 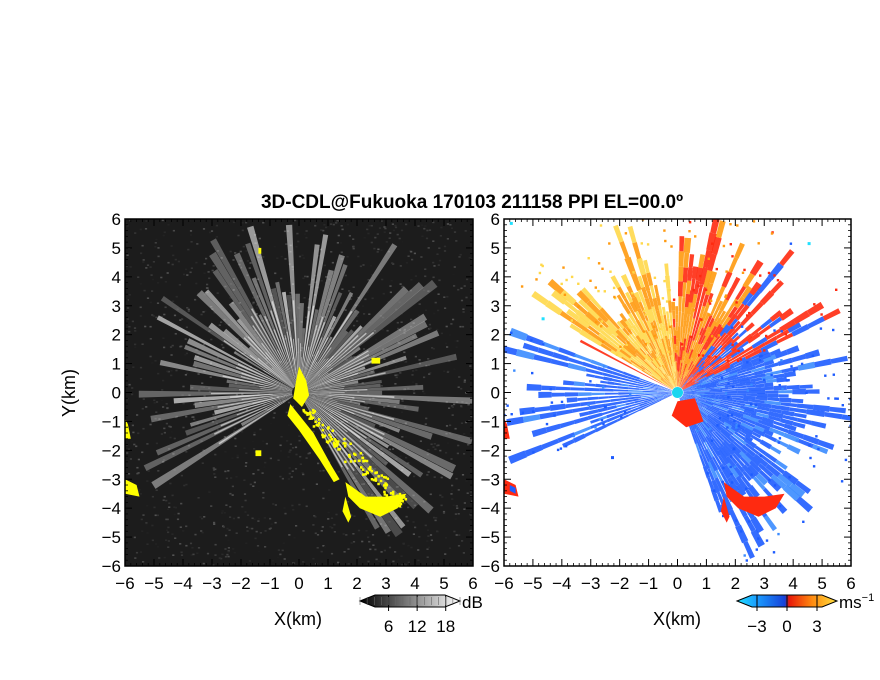 I want to click on x-tick-label: −4, so click(x=182, y=583).